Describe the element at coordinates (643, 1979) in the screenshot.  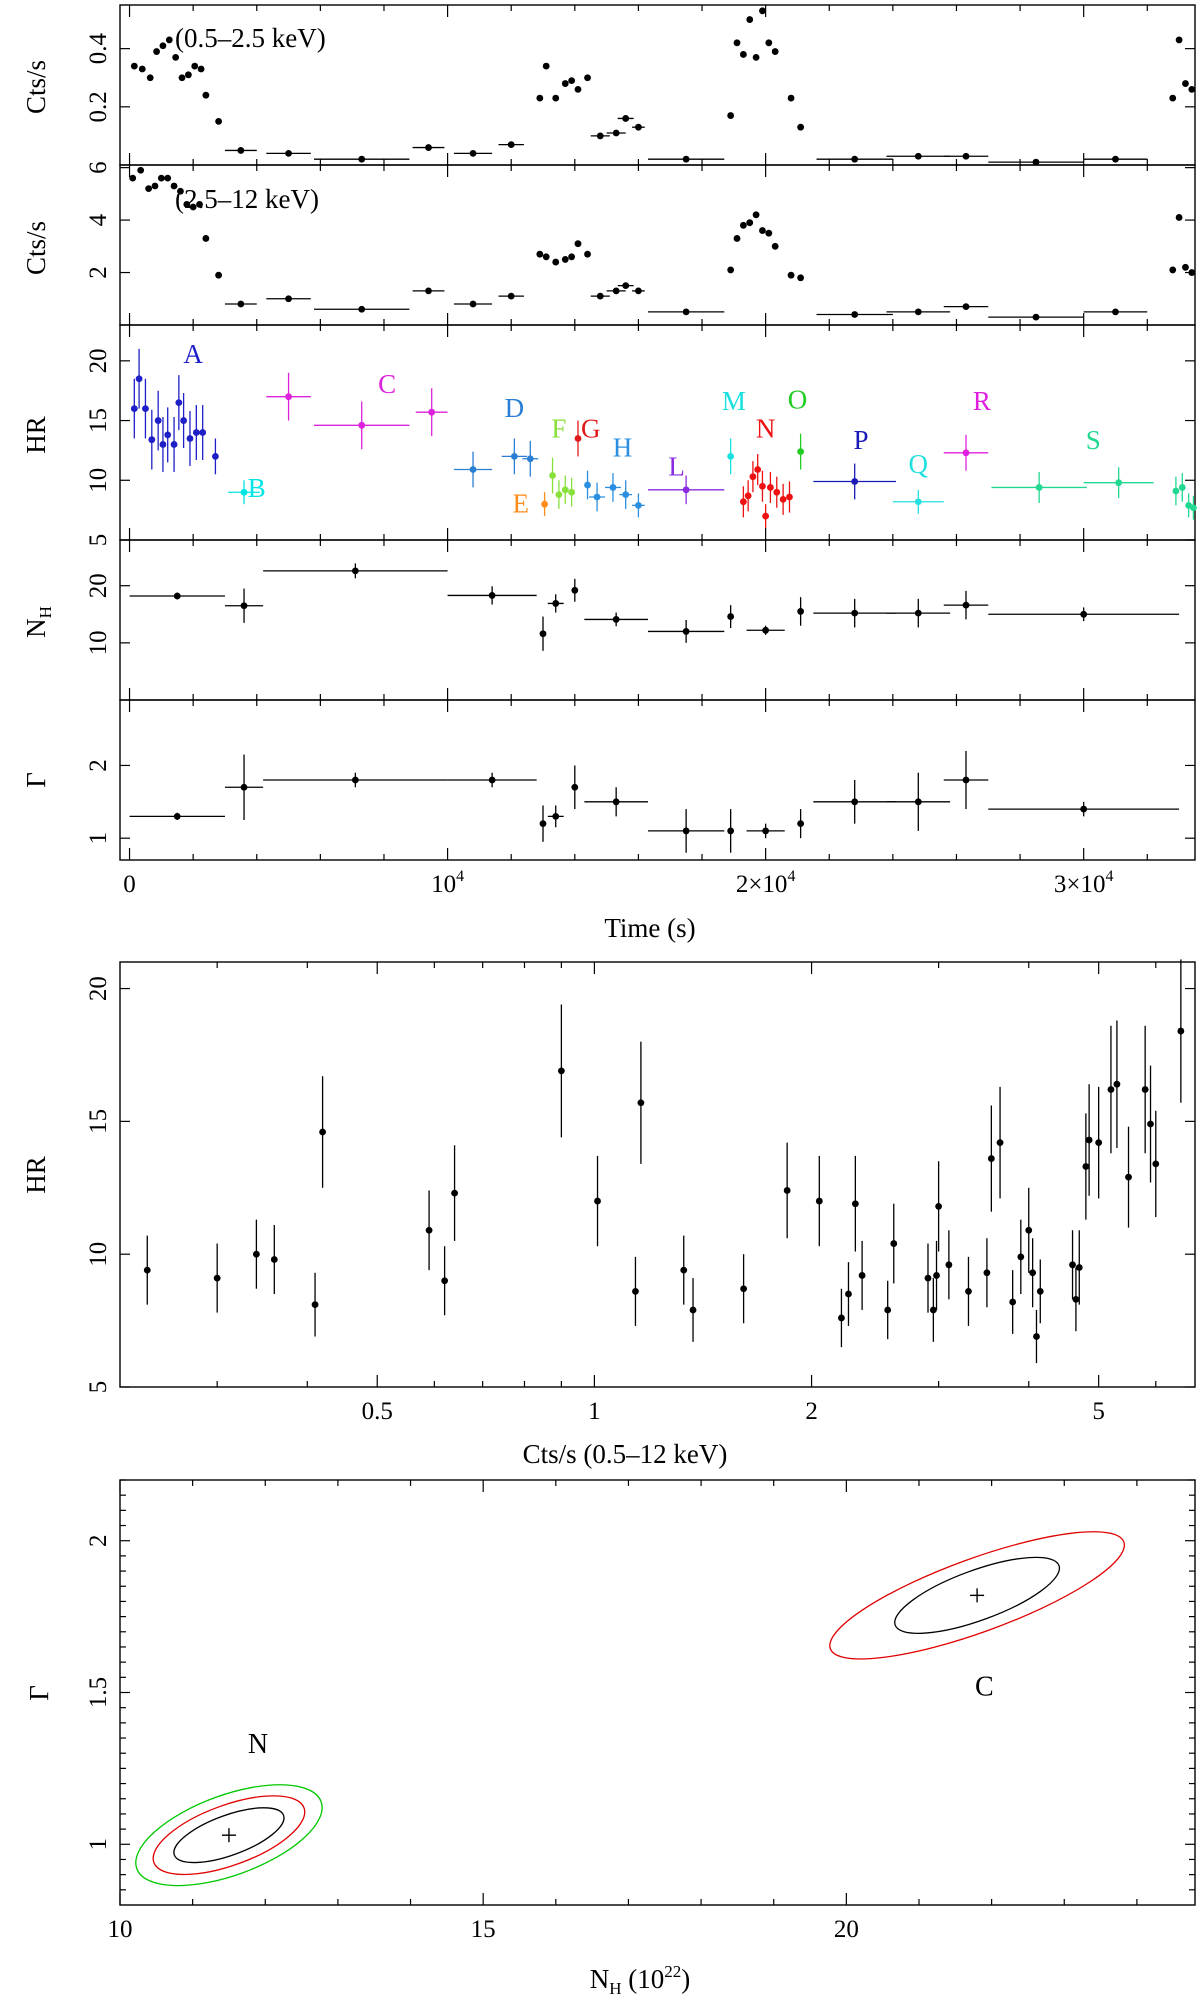
I see `unit-open: (10` at that location.